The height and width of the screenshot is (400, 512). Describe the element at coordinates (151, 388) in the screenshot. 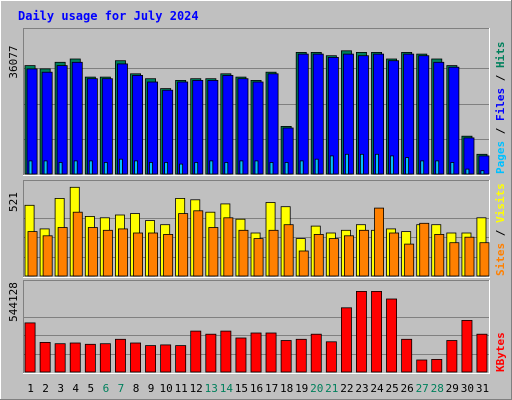

I see `x-tick-label-day-9: 9` at that location.